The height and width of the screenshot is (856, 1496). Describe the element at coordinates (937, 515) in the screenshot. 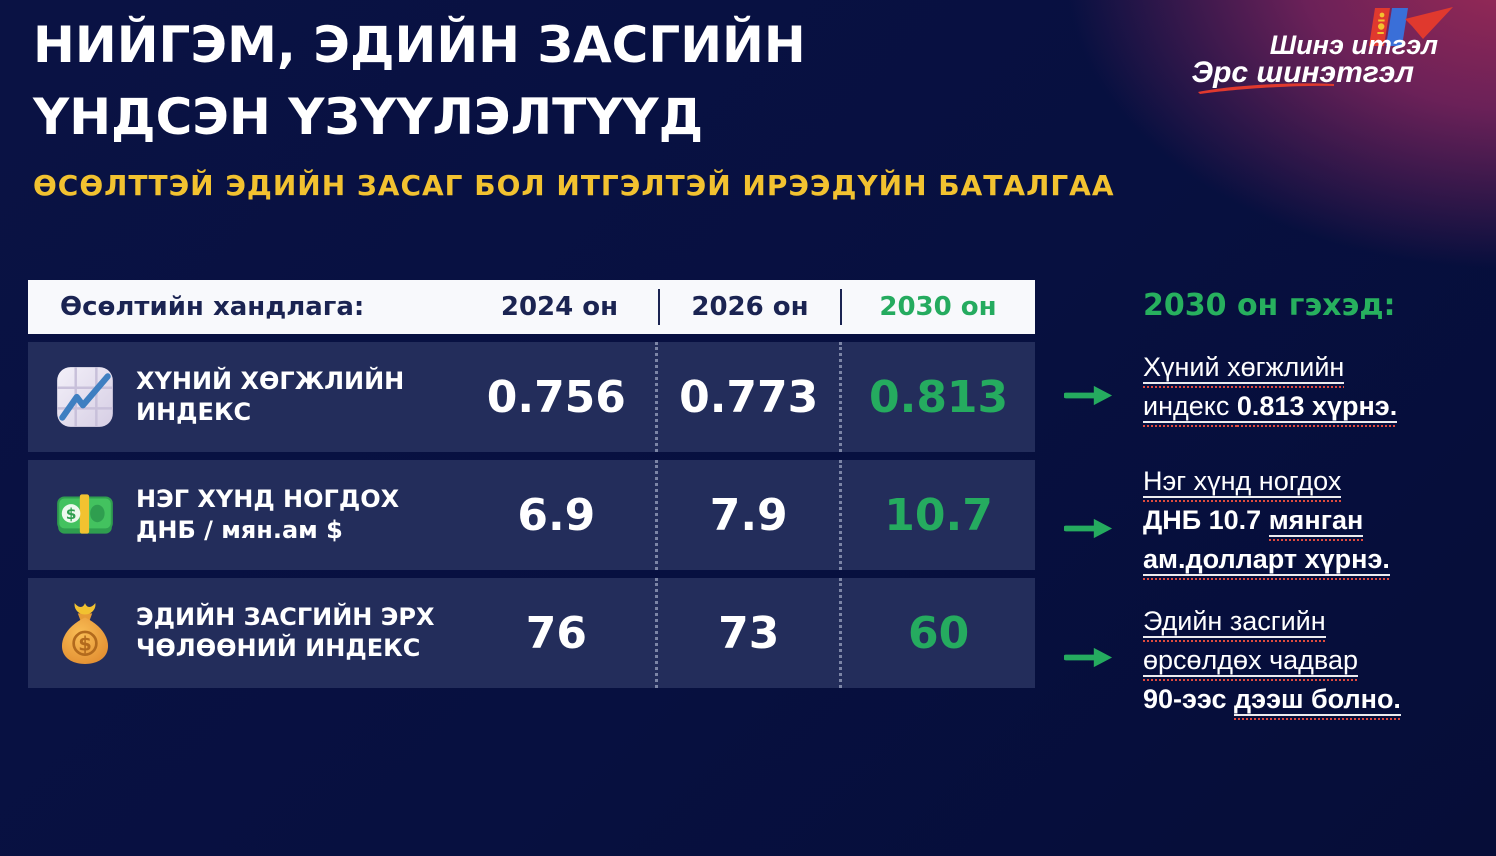

I see `value-2030: 10.7` at that location.